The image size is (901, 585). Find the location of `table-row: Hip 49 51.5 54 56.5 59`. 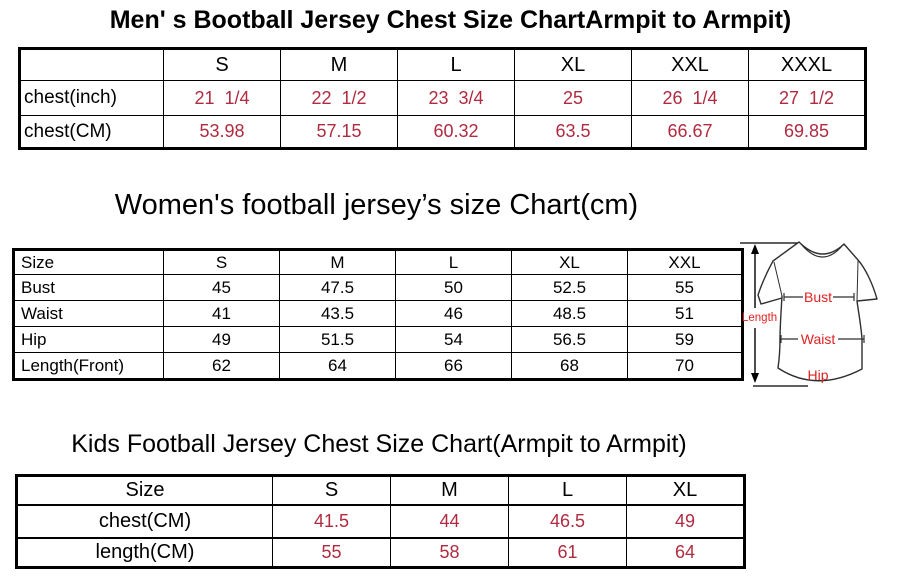

table-row: Hip 49 51.5 54 56.5 59 is located at coordinates (378, 339).